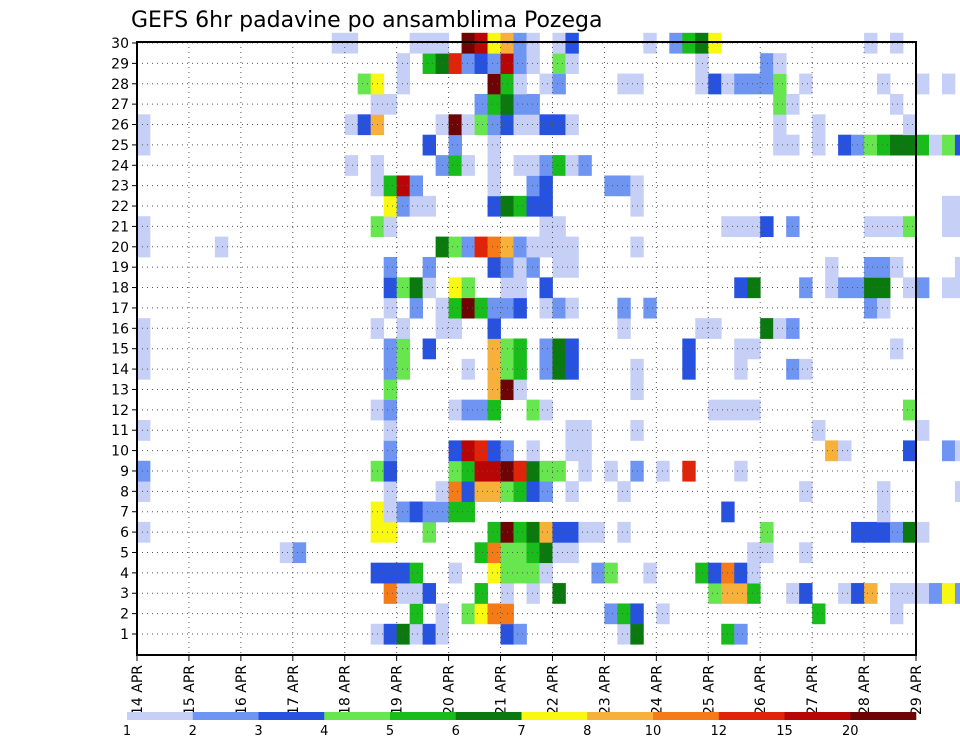 The height and width of the screenshot is (742, 960). I want to click on heatmap-cell-m16-t50, so click(780, 328).